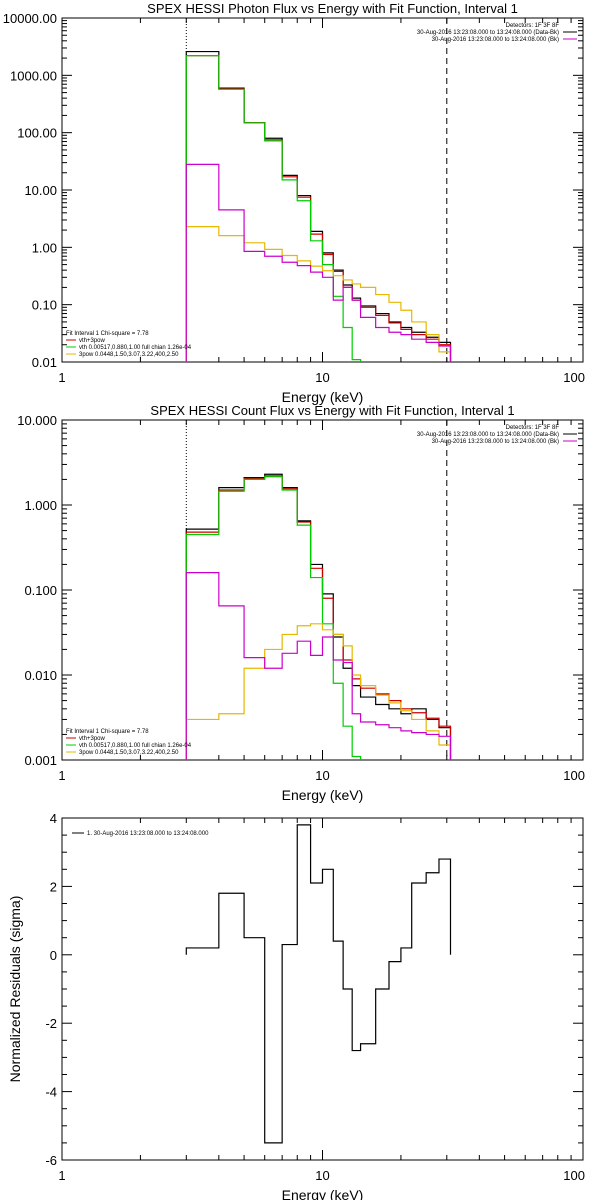  Describe the element at coordinates (40, 760) in the screenshot. I see `y-tick-label: 0.001` at that location.